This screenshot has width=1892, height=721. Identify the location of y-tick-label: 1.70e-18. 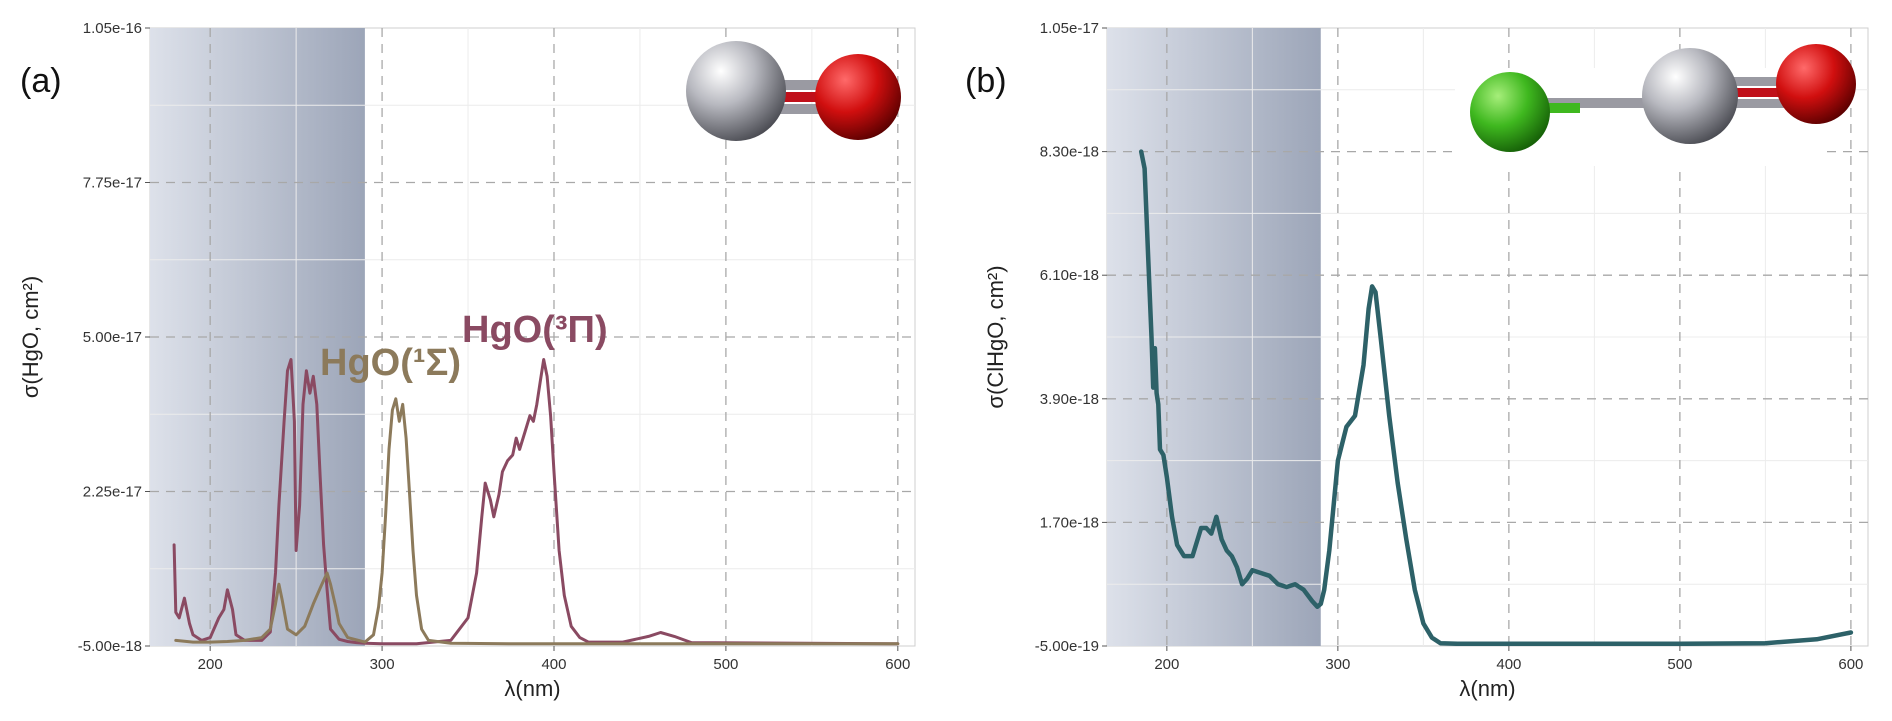
(1069, 522).